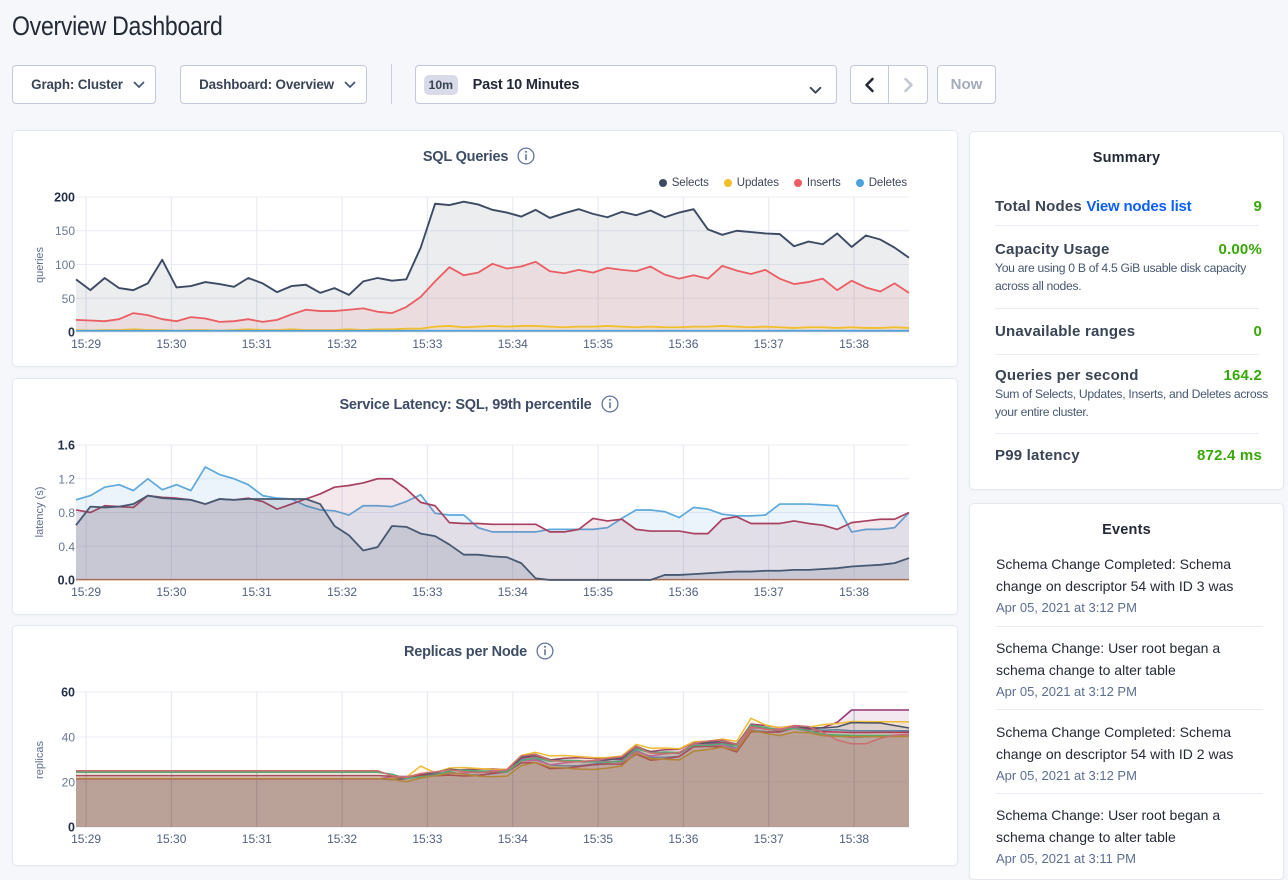  What do you see at coordinates (69, 299) in the screenshot?
I see `svg-text: 50` at bounding box center [69, 299].